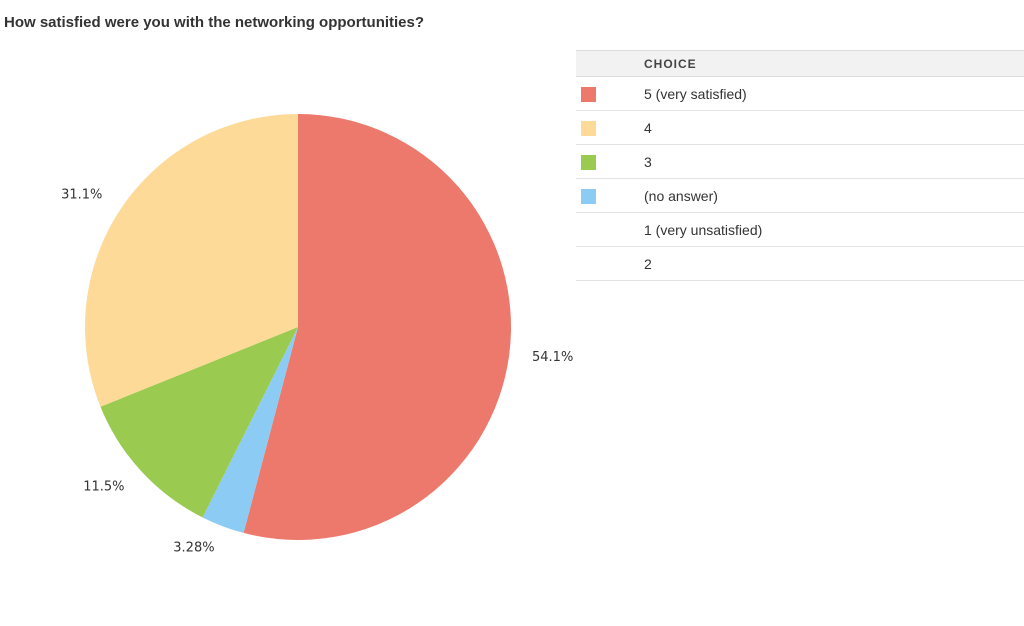 This screenshot has width=1024, height=626. I want to click on legend-row: 3, so click(800, 161).